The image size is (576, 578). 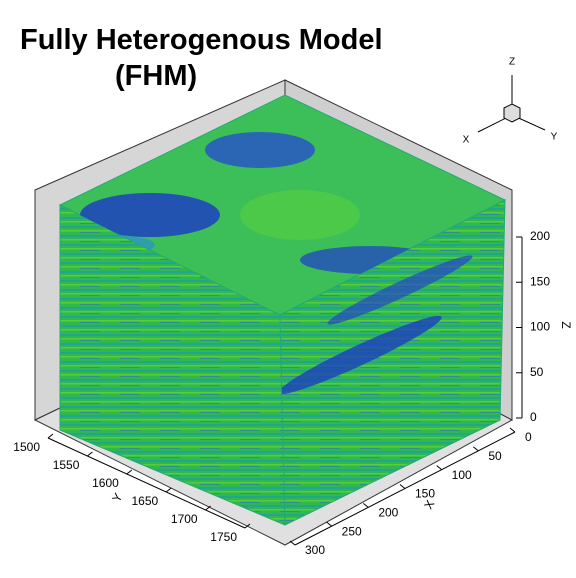 I want to click on y-tick-label: 1550, so click(x=66, y=465).